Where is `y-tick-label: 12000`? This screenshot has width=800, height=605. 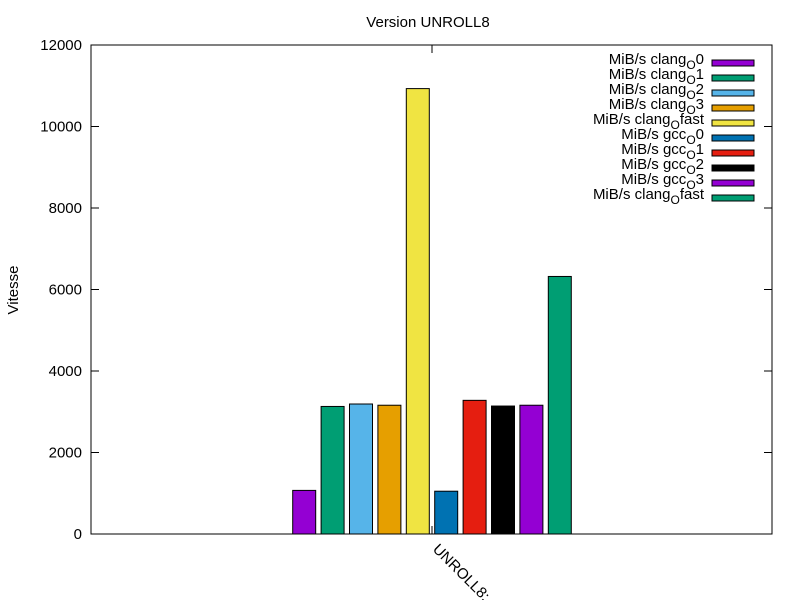 y-tick-label: 12000 is located at coordinates (61, 45).